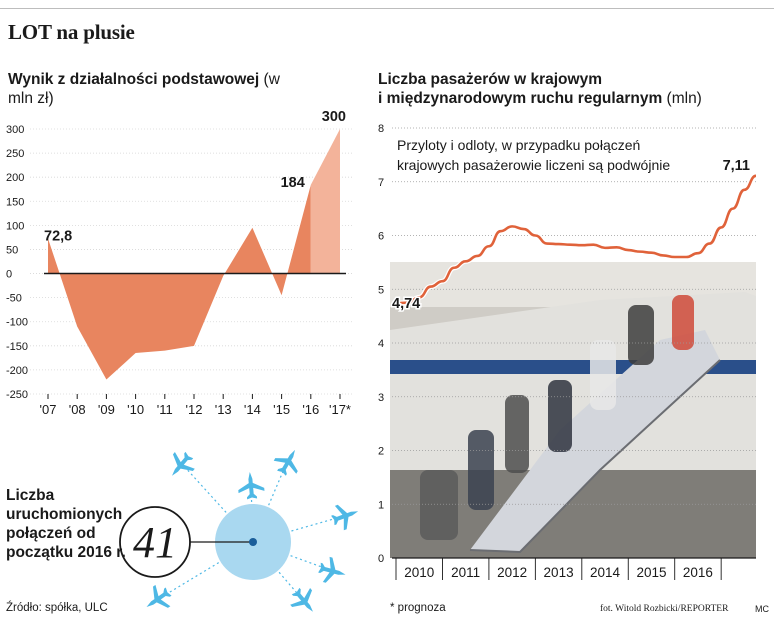 This screenshot has height=633, width=774. What do you see at coordinates (325, 201) in the screenshot?
I see `area-forecast` at bounding box center [325, 201].